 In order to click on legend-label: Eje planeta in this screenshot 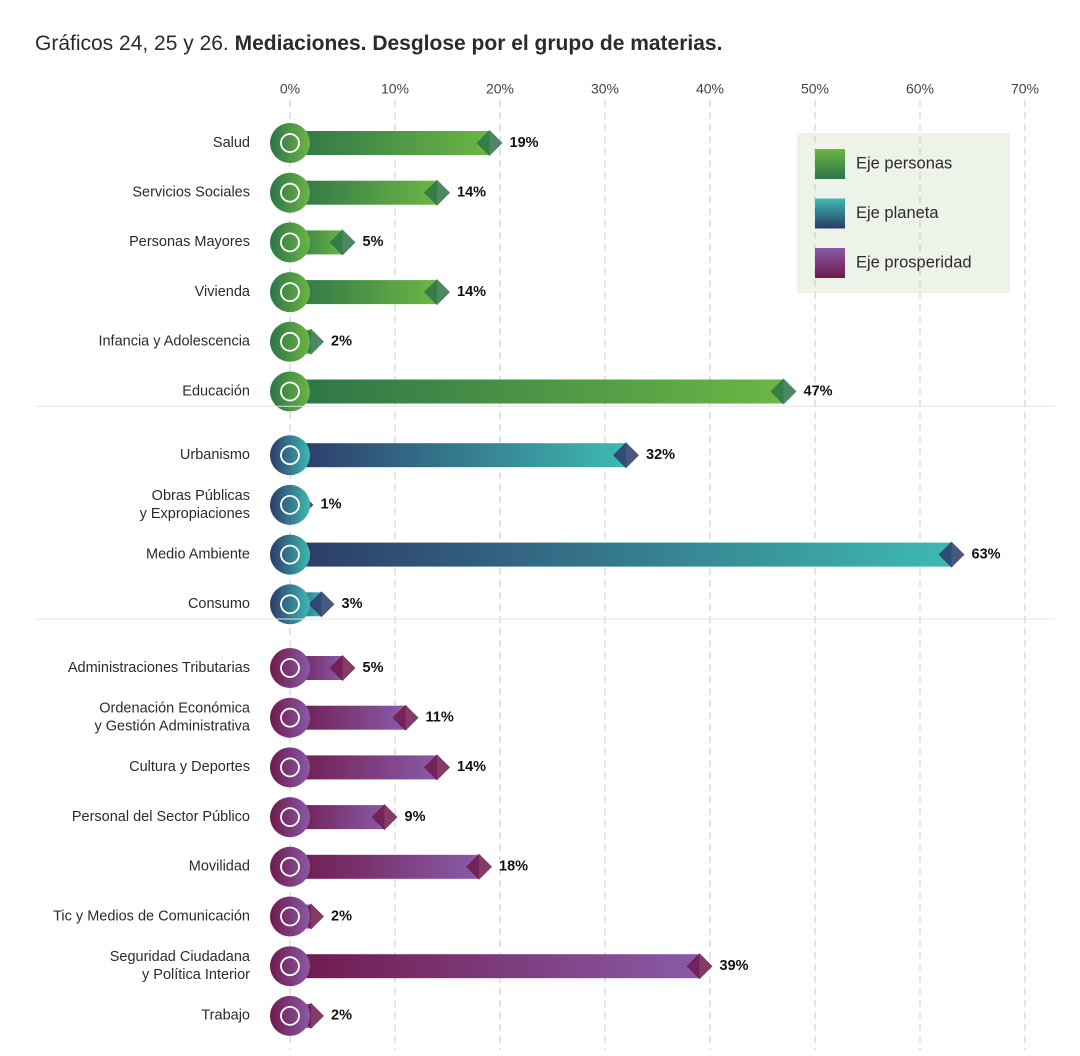, I will do `click(897, 213)`.